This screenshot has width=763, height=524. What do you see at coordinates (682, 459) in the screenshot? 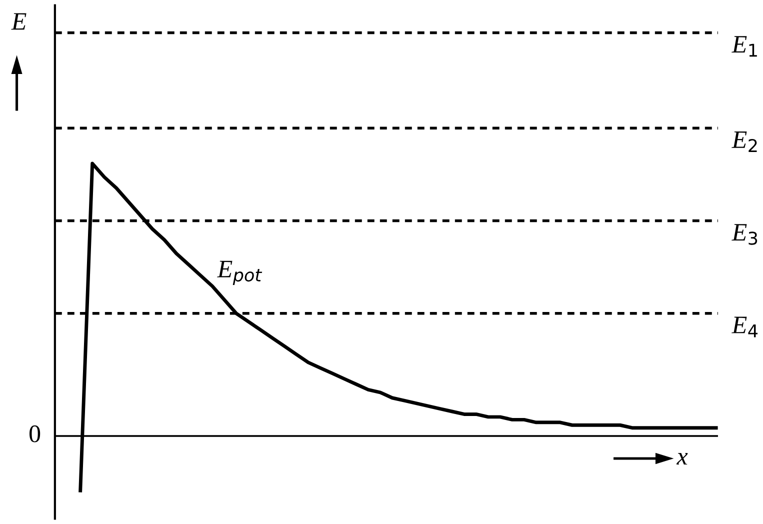
I see `x-axis-title: x` at bounding box center [682, 459].